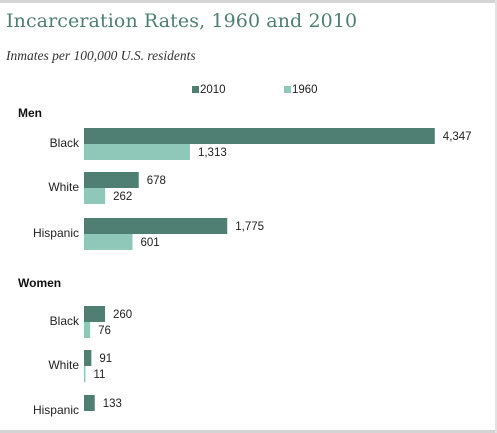 The image size is (497, 433). Describe the element at coordinates (65, 321) in the screenshot. I see `category-label-women-black: Black` at that location.